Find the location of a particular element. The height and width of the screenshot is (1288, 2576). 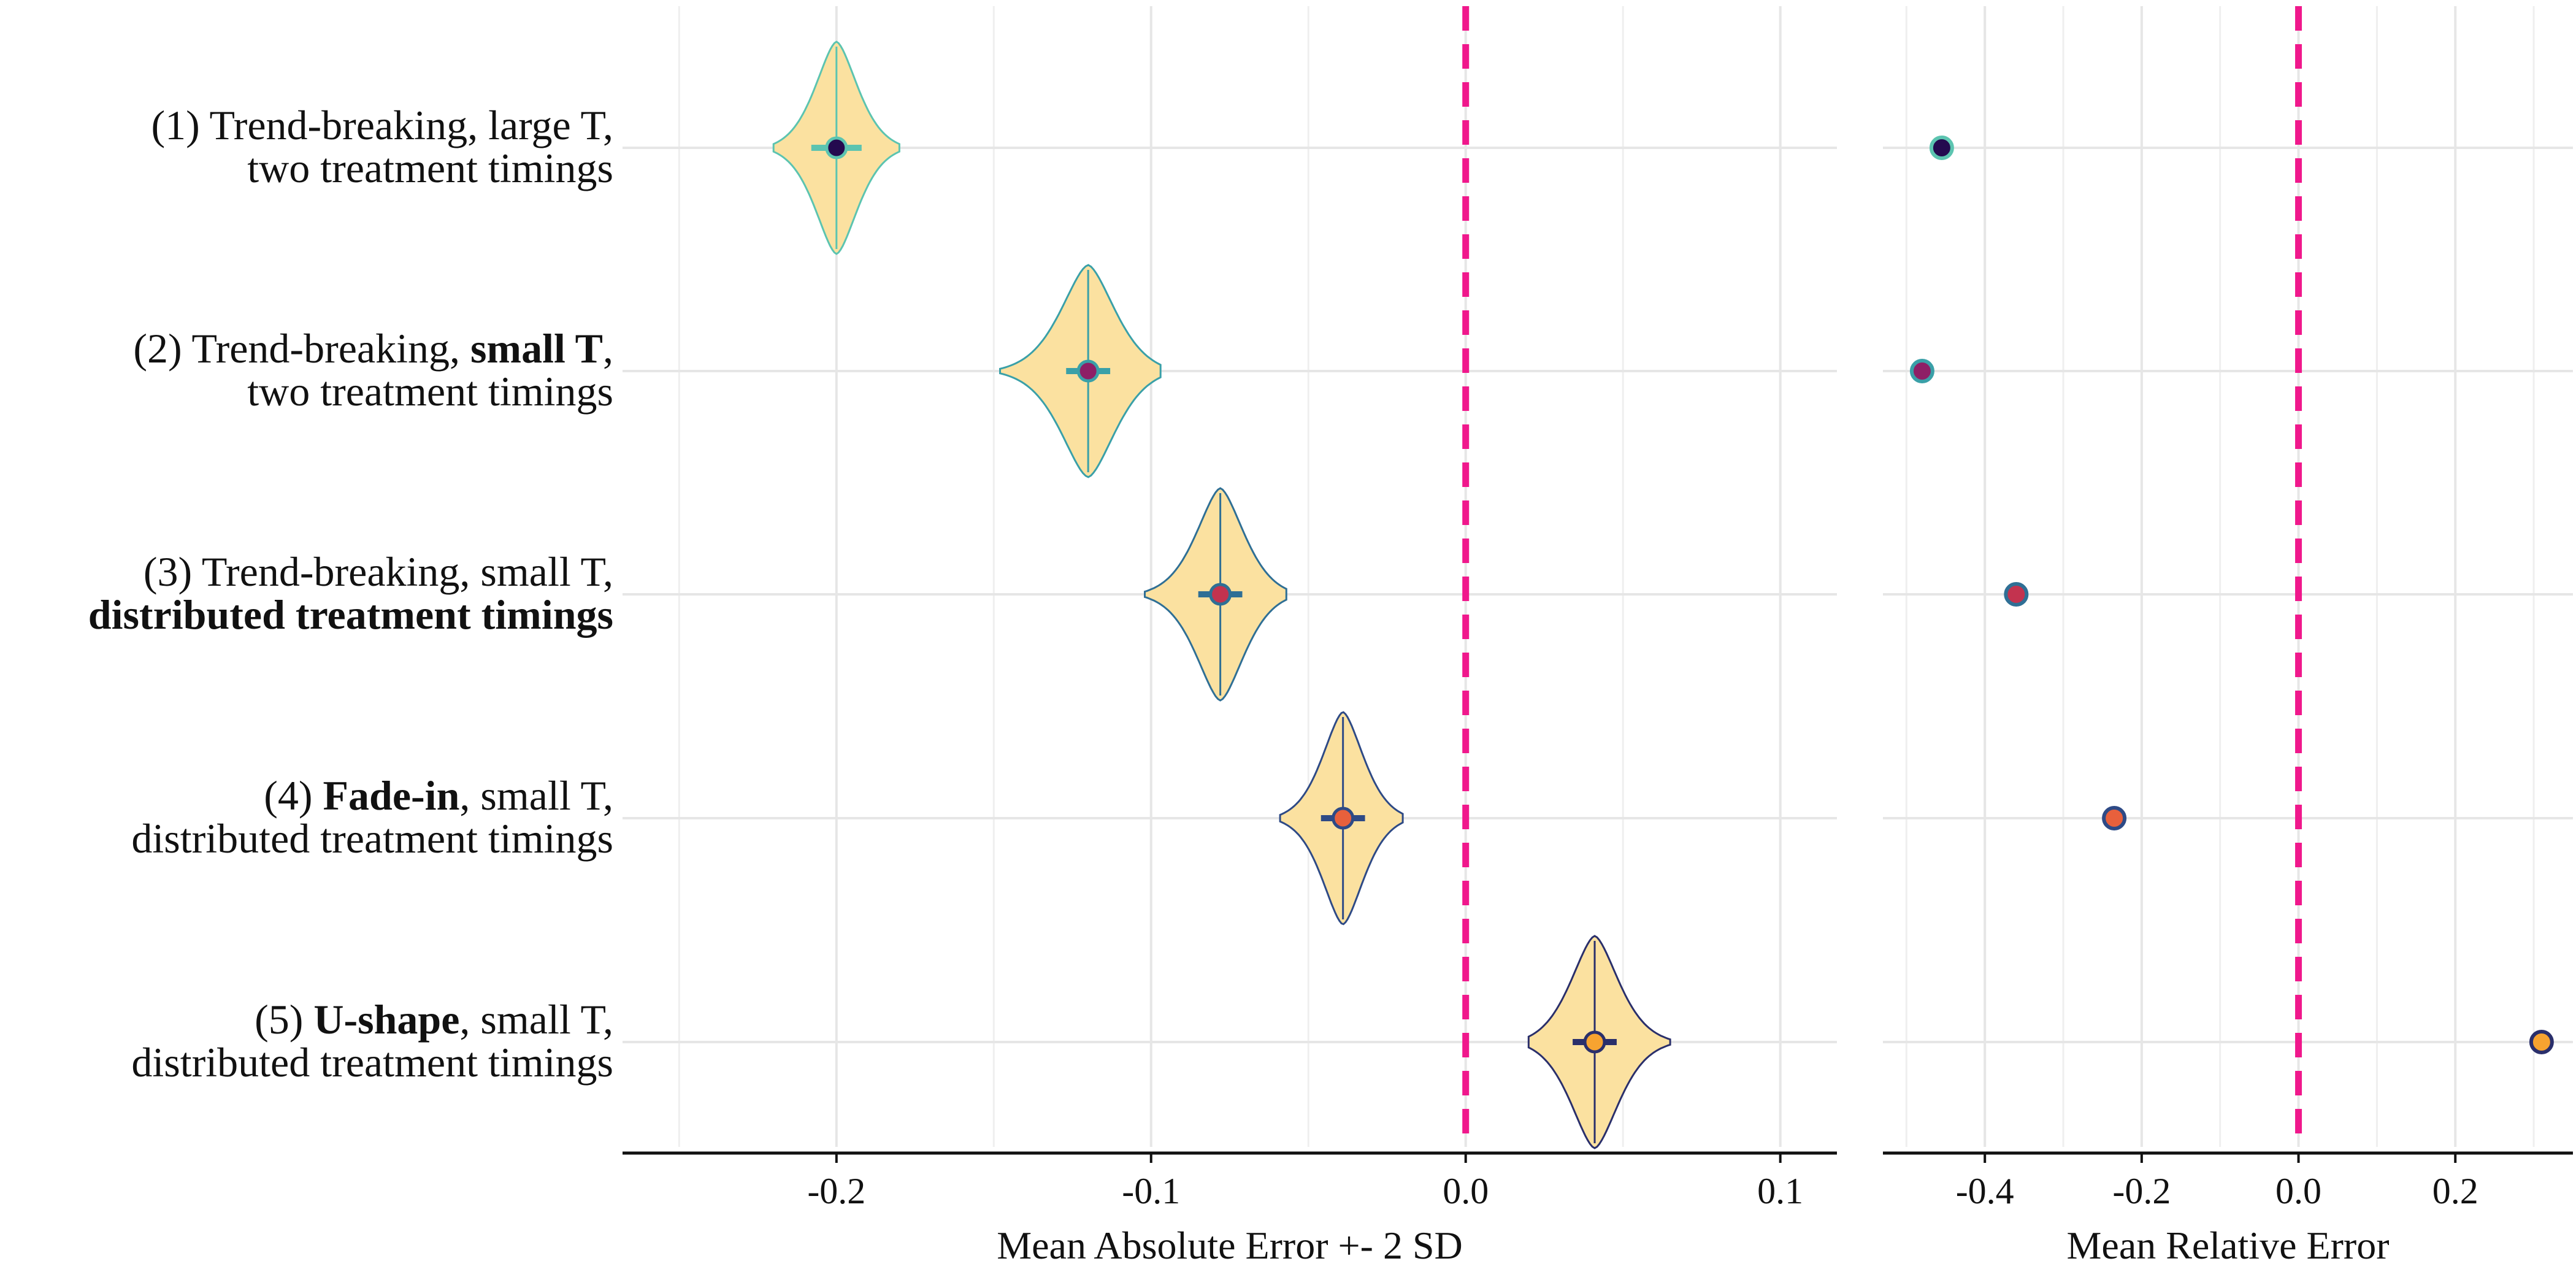

row-label-5-line1: (5) U-shape, small T, is located at coordinates (434, 1019).